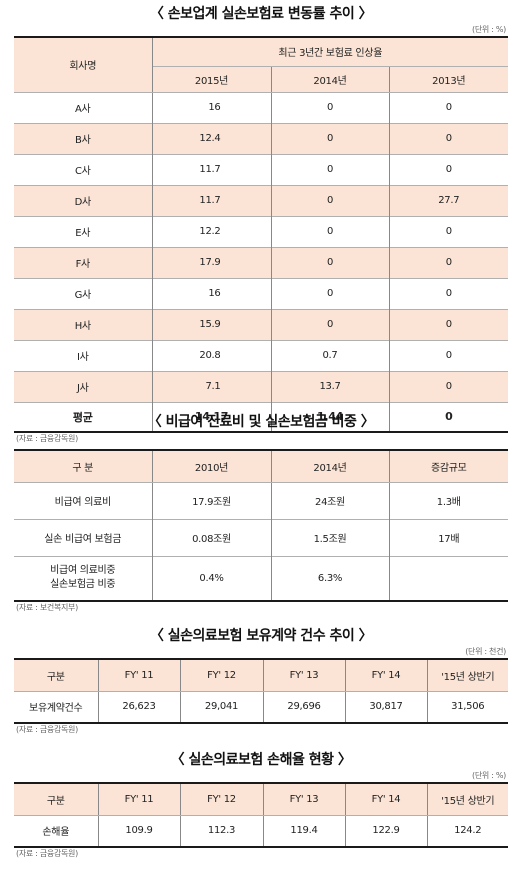 The height and width of the screenshot is (872, 518). Describe the element at coordinates (222, 707) in the screenshot. I see `contracts-value: 29,041` at that location.